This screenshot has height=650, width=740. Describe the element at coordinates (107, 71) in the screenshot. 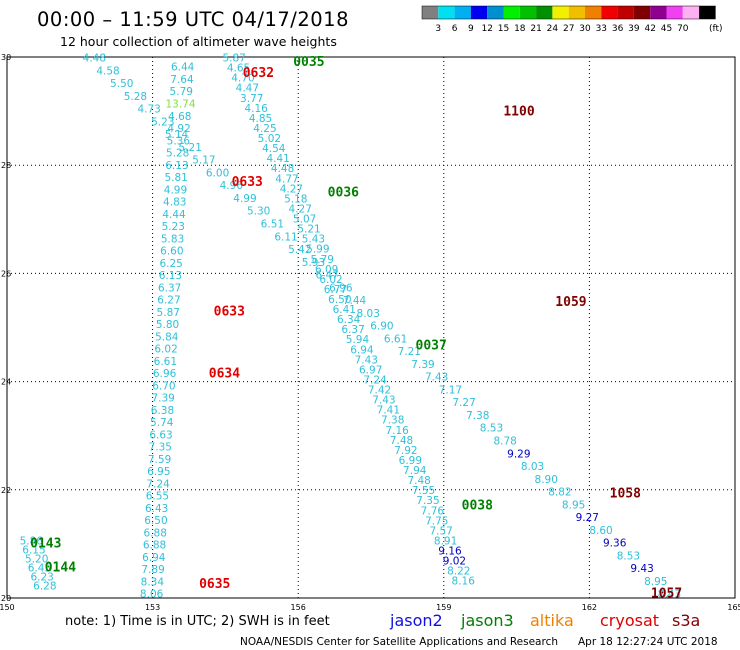

I see `wave-height-value: 4.58` at that location.